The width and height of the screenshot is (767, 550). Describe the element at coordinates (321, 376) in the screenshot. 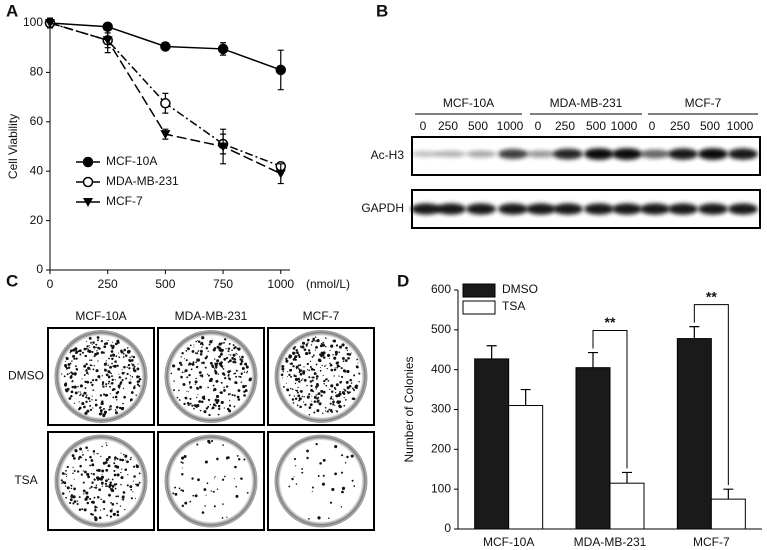

I see `dish` at that location.